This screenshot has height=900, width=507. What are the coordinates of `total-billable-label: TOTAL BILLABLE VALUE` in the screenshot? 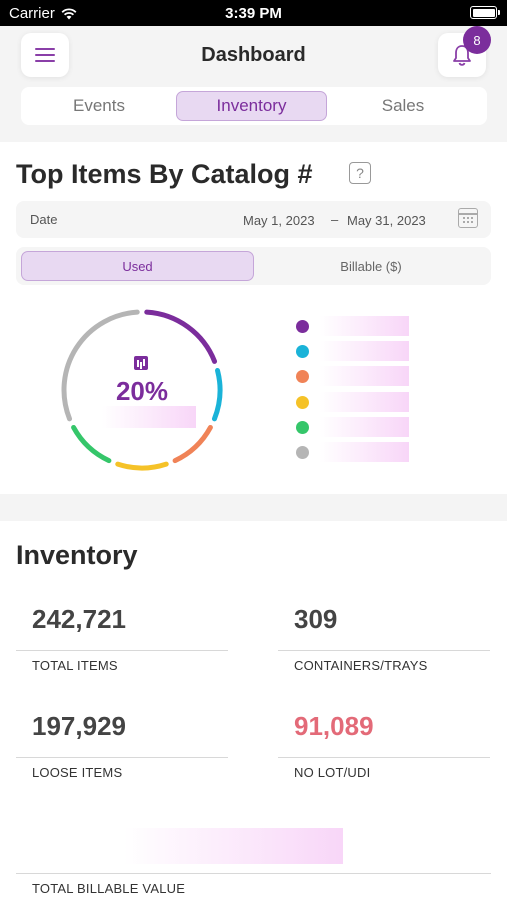 It's located at (109, 888).